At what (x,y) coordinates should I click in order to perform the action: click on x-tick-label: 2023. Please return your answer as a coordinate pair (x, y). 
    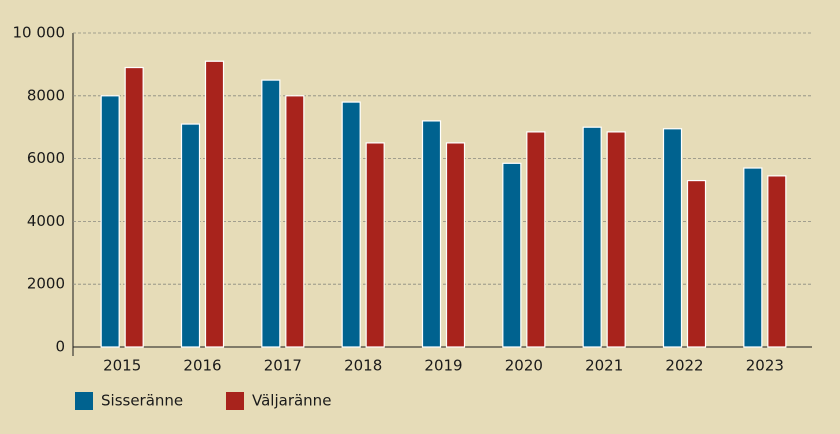
    Looking at the image, I should click on (765, 366).